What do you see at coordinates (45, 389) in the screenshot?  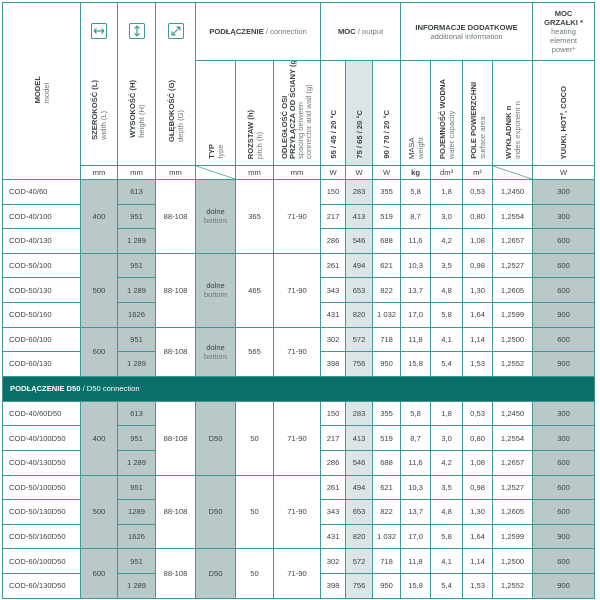 I see `section-title-bold: PODŁĄCZENIE D50` at bounding box center [45, 389].